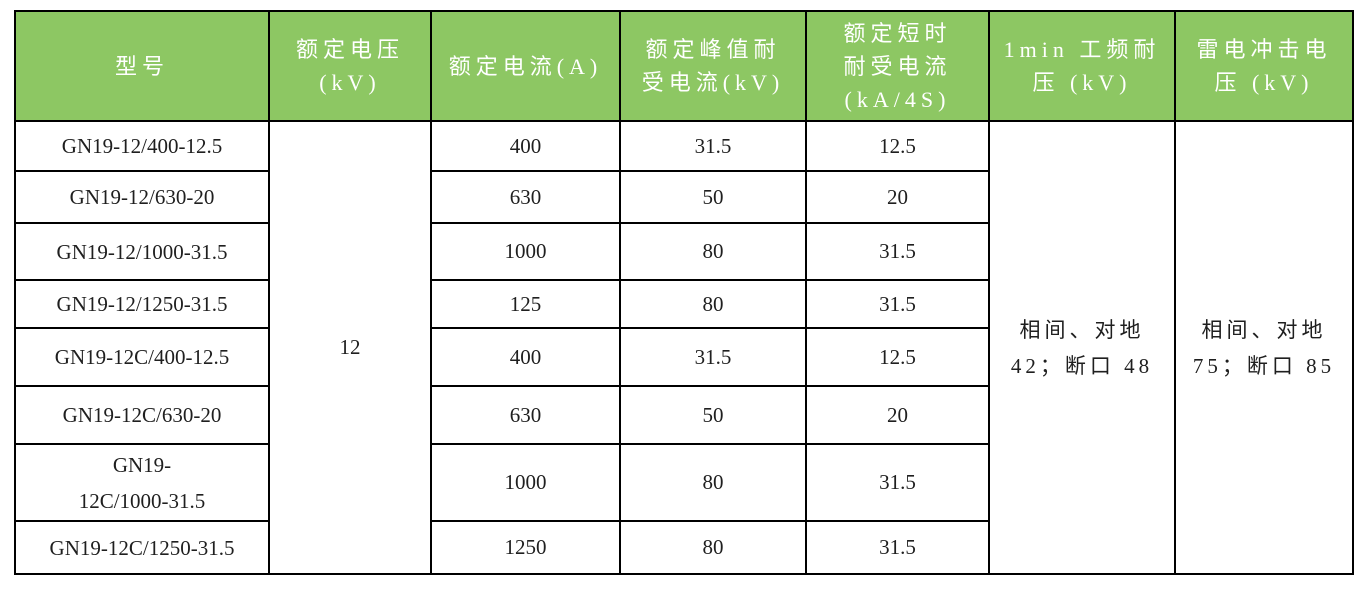  I want to click on table-row: GN19-12/1250-31.5 125 80 31.5, so click(683, 304).